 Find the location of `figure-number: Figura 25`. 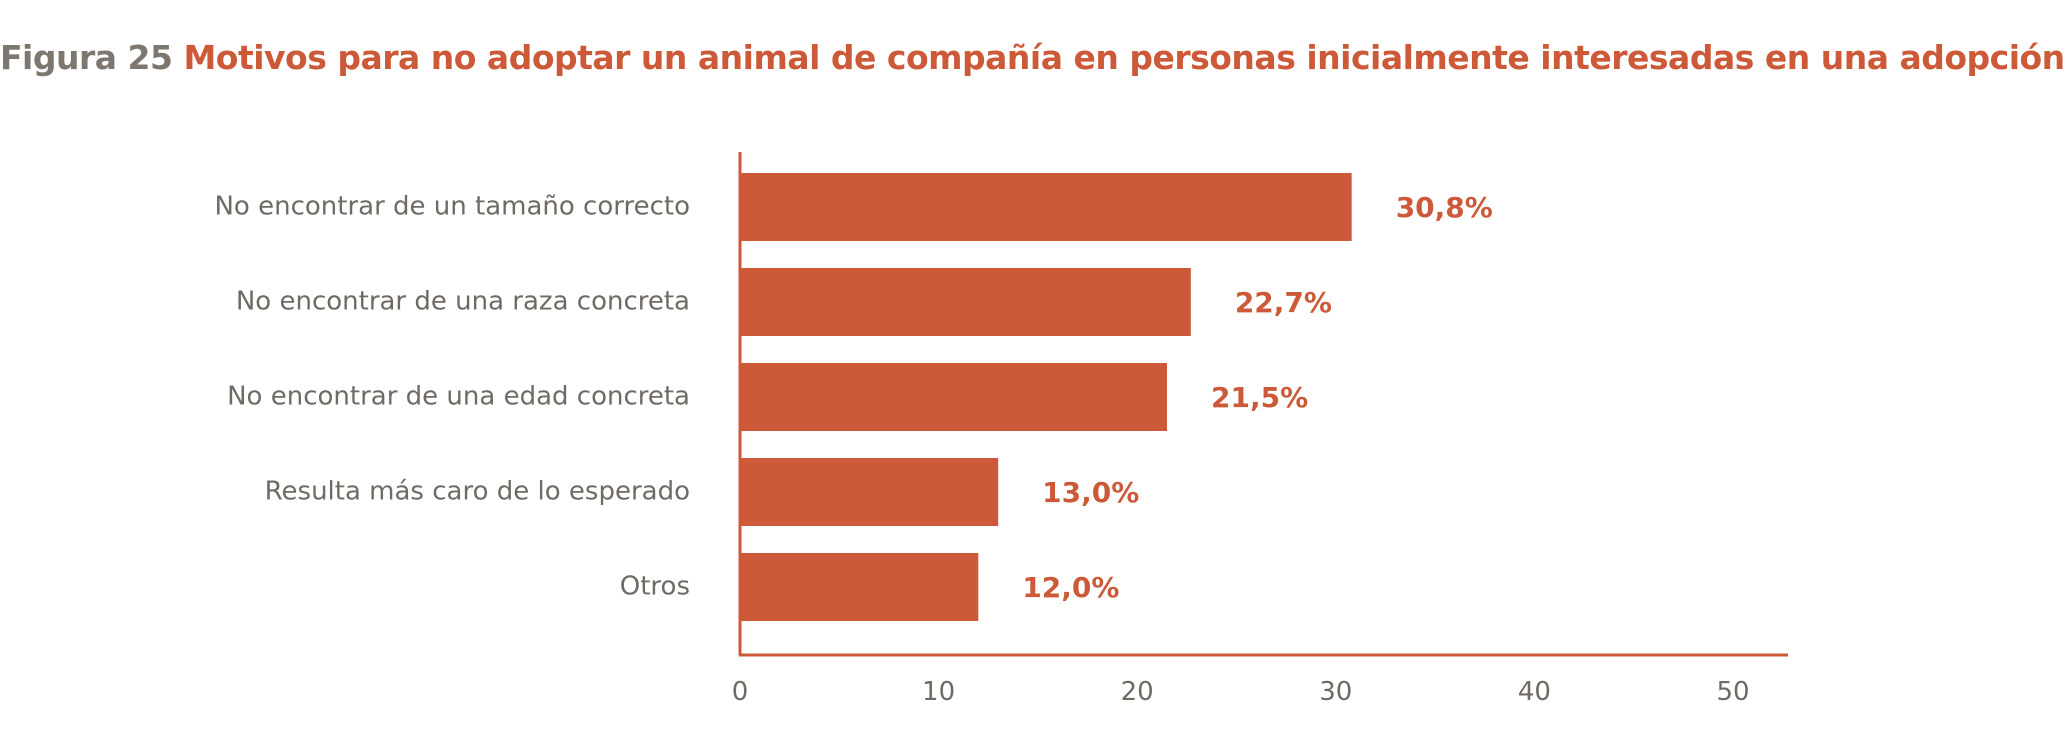

figure-number: Figura 25 is located at coordinates (86, 57).